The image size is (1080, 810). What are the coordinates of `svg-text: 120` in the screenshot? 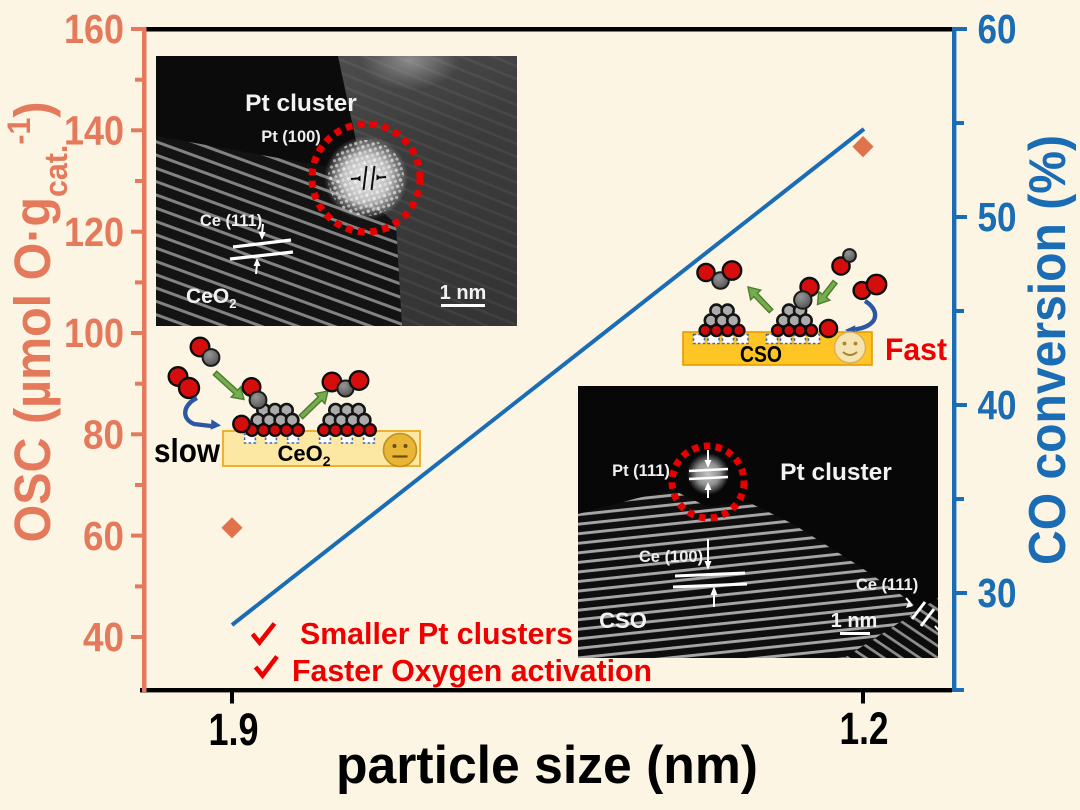 It's located at (94, 232).